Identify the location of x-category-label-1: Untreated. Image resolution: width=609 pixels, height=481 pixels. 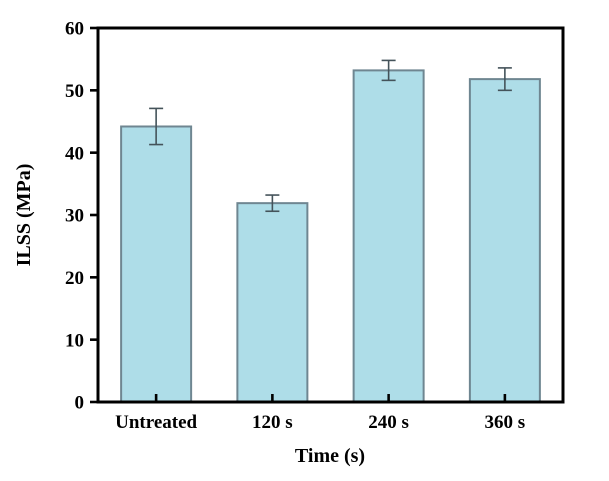
(156, 422).